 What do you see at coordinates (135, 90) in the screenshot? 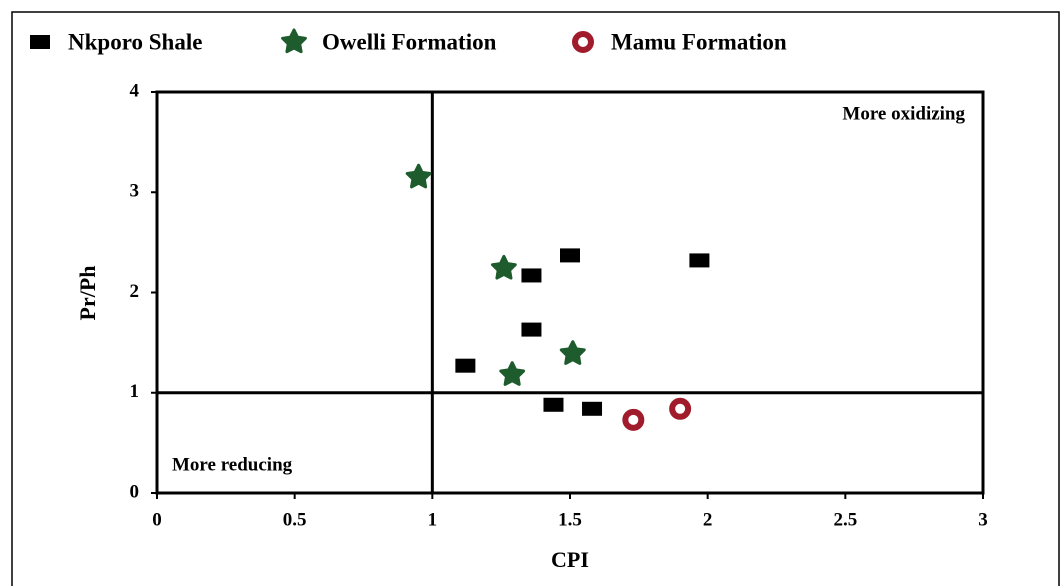
I see `y-tick-label: 4` at bounding box center [135, 90].